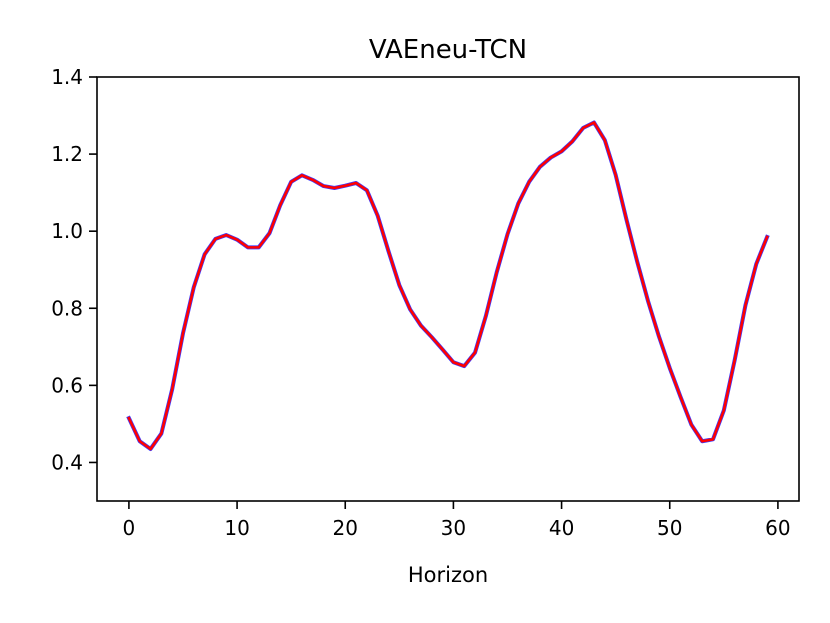 The height and width of the screenshot is (623, 830). What do you see at coordinates (74, 269) in the screenshot?
I see `y-axis: 0.4 0.6 0.8 1.0 1.2 1.4` at bounding box center [74, 269].